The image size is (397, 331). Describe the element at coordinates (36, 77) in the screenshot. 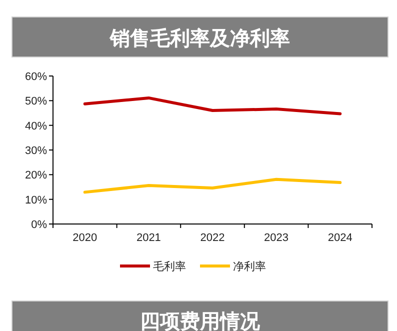

I see `y-tick-label: 60%` at that location.